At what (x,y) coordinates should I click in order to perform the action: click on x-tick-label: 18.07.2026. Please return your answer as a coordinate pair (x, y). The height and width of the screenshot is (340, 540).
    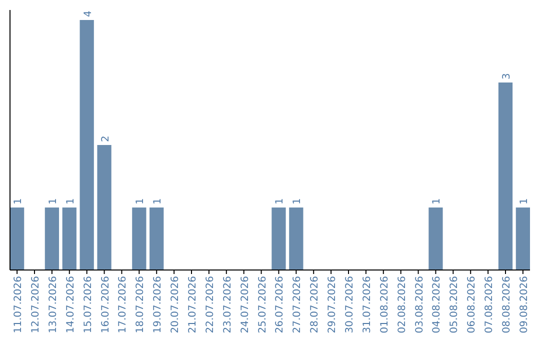
    Looking at the image, I should click on (140, 305).